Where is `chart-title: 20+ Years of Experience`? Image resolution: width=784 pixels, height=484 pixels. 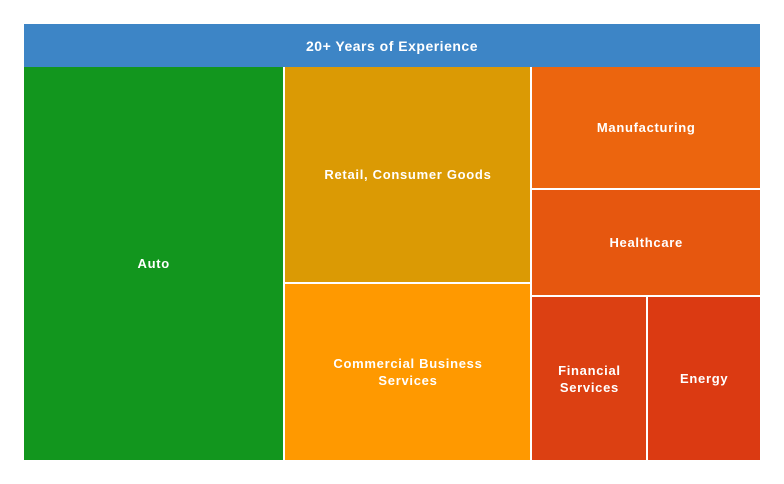
chart-title: 20+ Years of Experience is located at coordinates (392, 45).